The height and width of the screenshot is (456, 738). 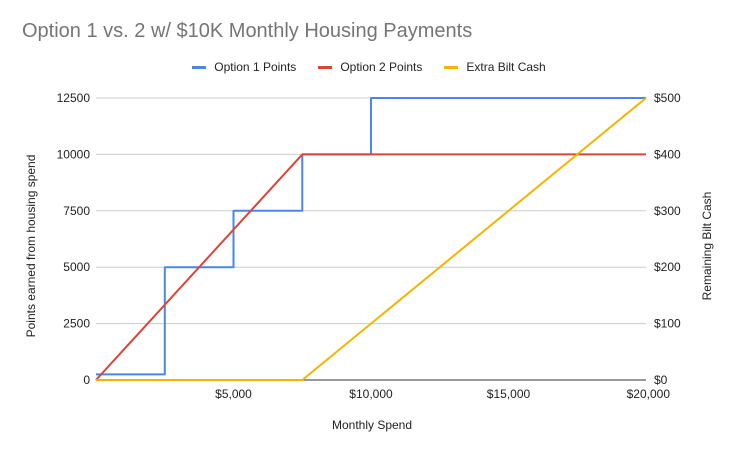 I want to click on y-tick-label: 10000, so click(x=74, y=154).